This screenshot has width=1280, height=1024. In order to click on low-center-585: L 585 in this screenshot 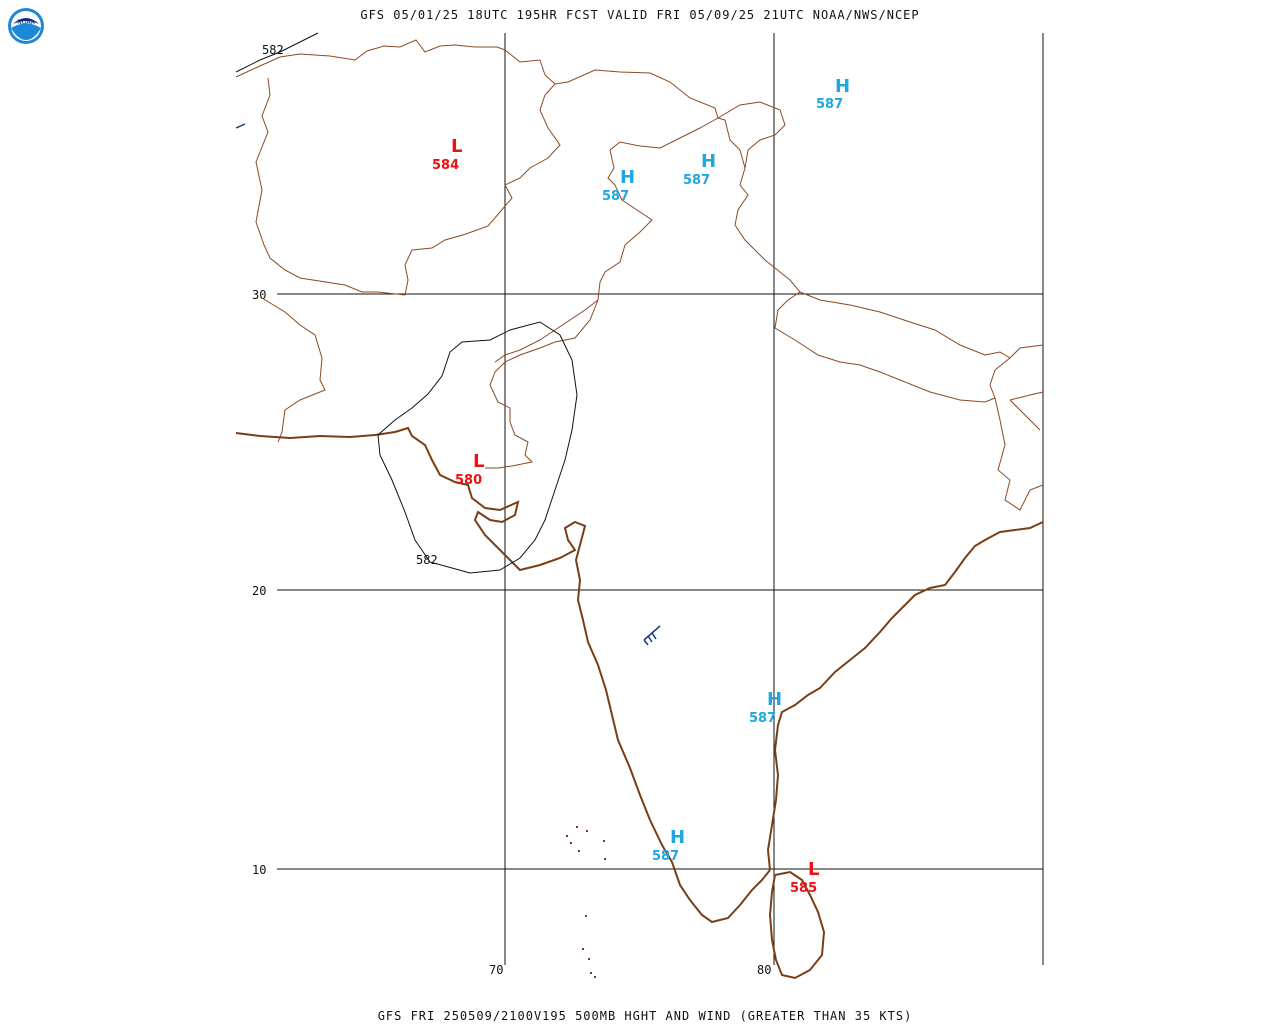, I will do `click(804, 877)`.